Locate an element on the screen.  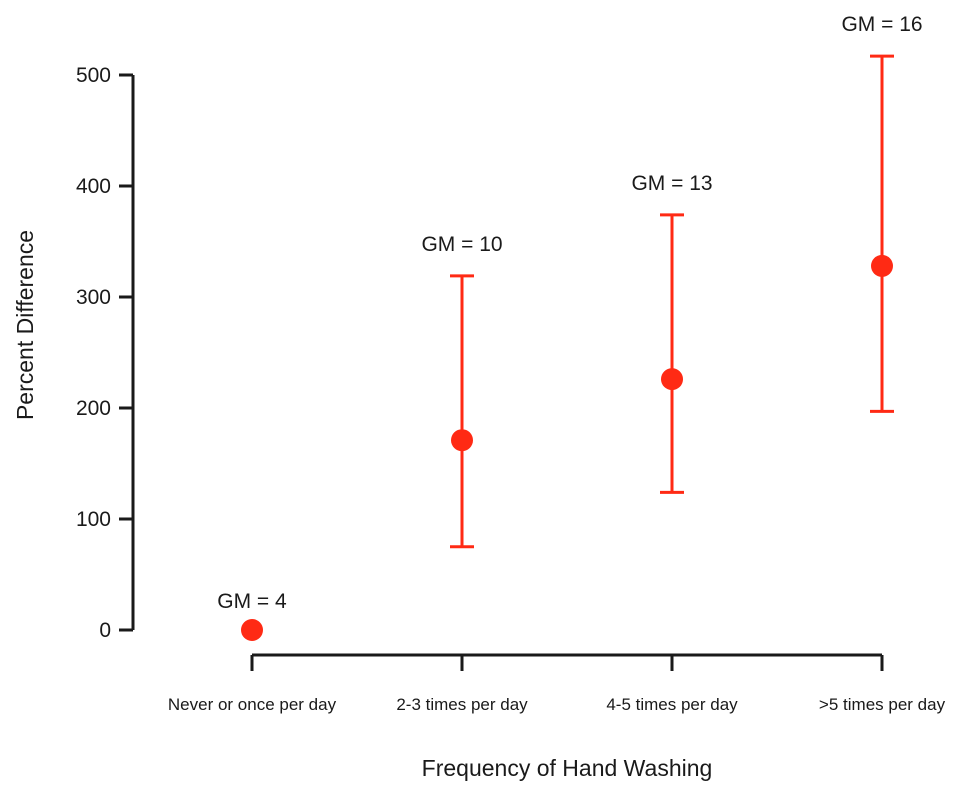
y-tick-label: 300 is located at coordinates (93, 297).